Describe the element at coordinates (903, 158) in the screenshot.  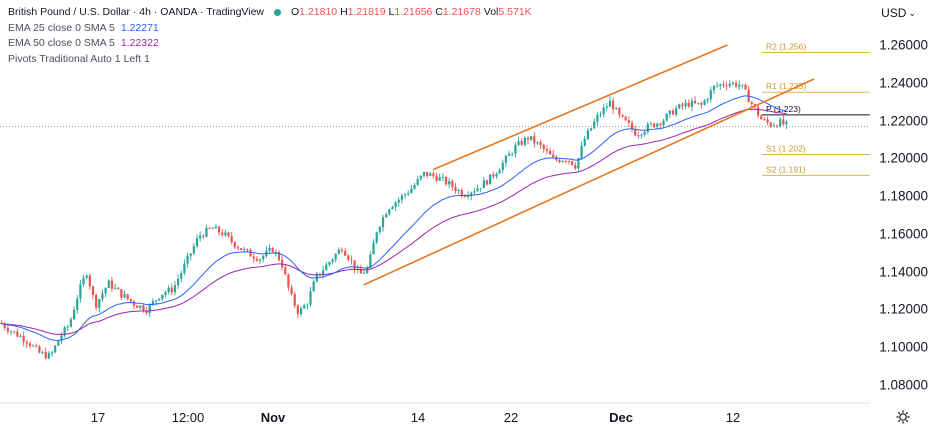
I see `price-tick-label: 1.20000` at that location.